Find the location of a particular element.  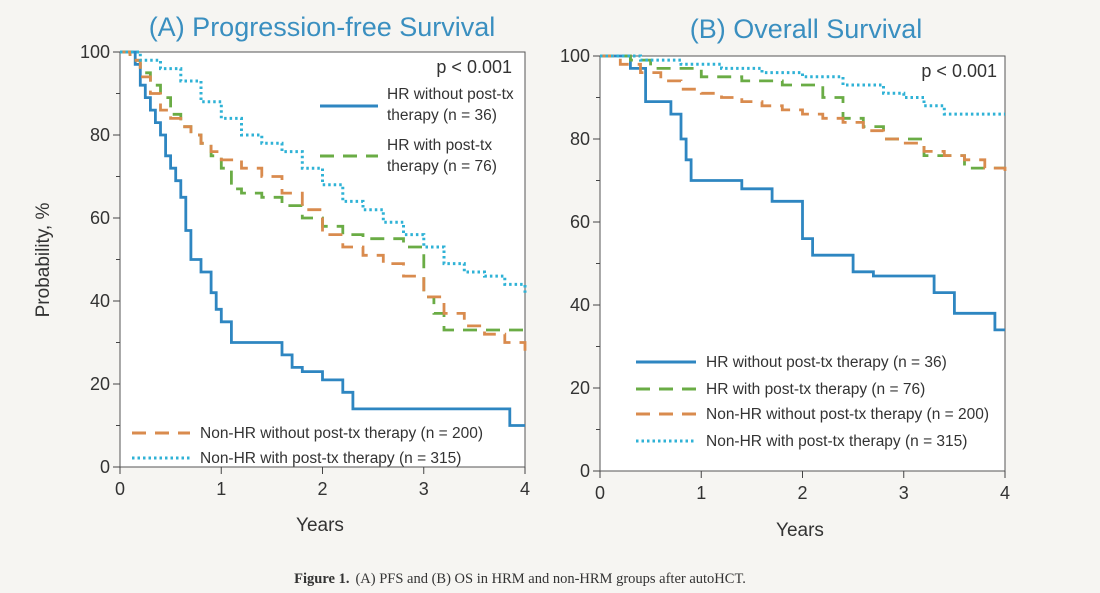

panel-b-p-value: p < 0.001 is located at coordinates (959, 71).